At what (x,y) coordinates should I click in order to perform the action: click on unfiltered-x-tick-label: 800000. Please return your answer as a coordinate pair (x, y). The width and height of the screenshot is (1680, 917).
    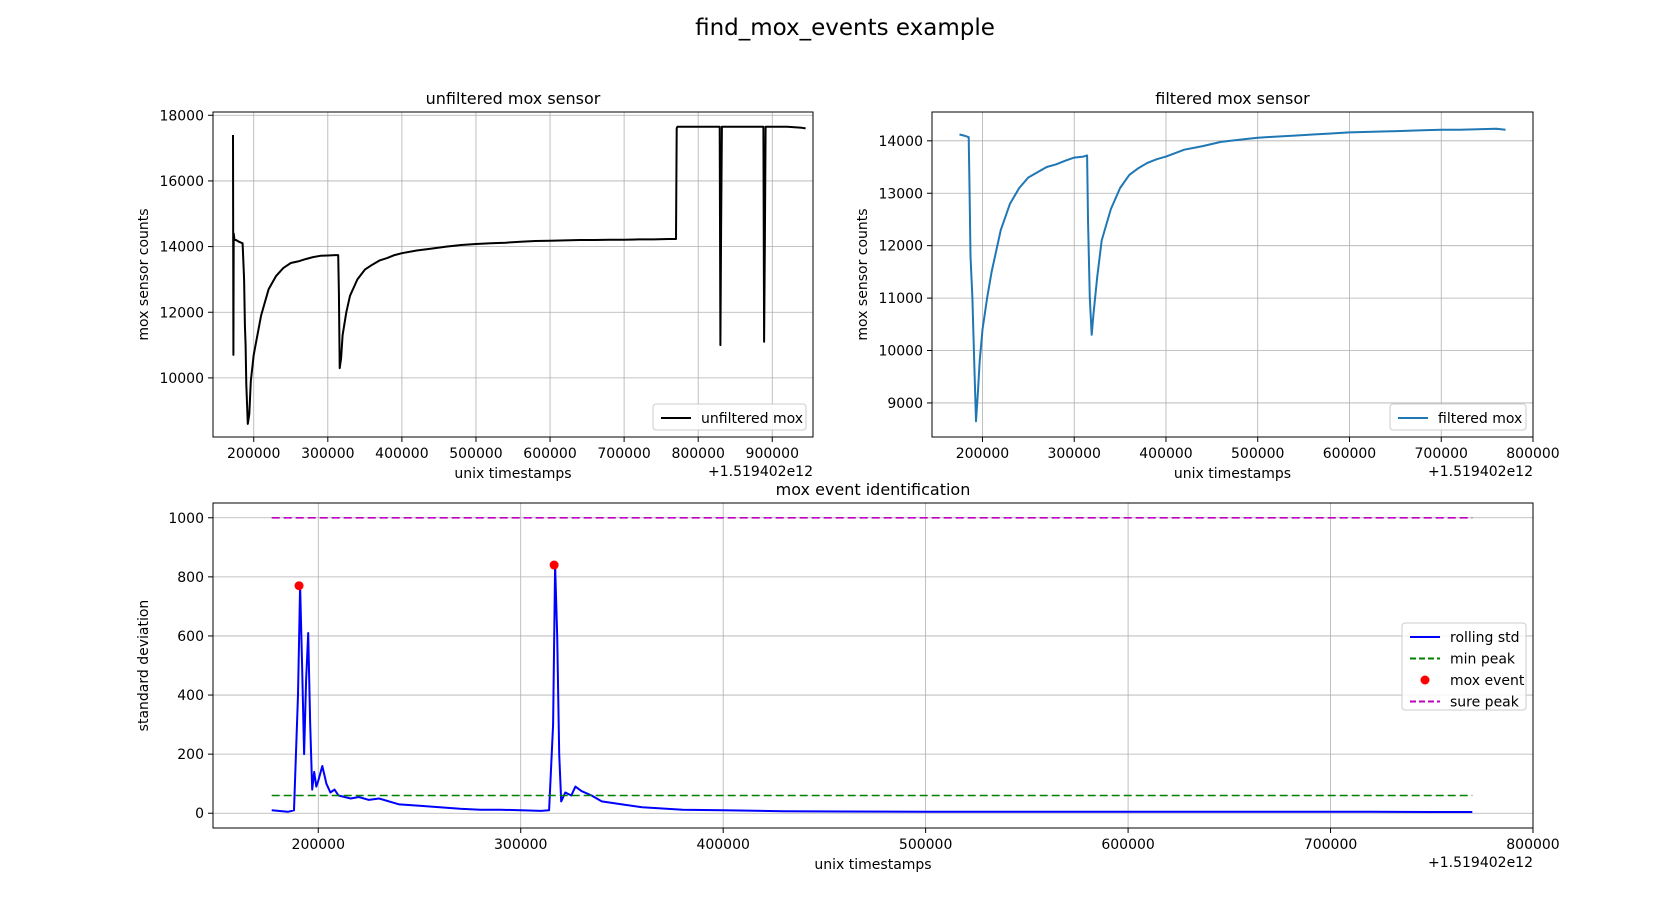
    Looking at the image, I should click on (697, 454).